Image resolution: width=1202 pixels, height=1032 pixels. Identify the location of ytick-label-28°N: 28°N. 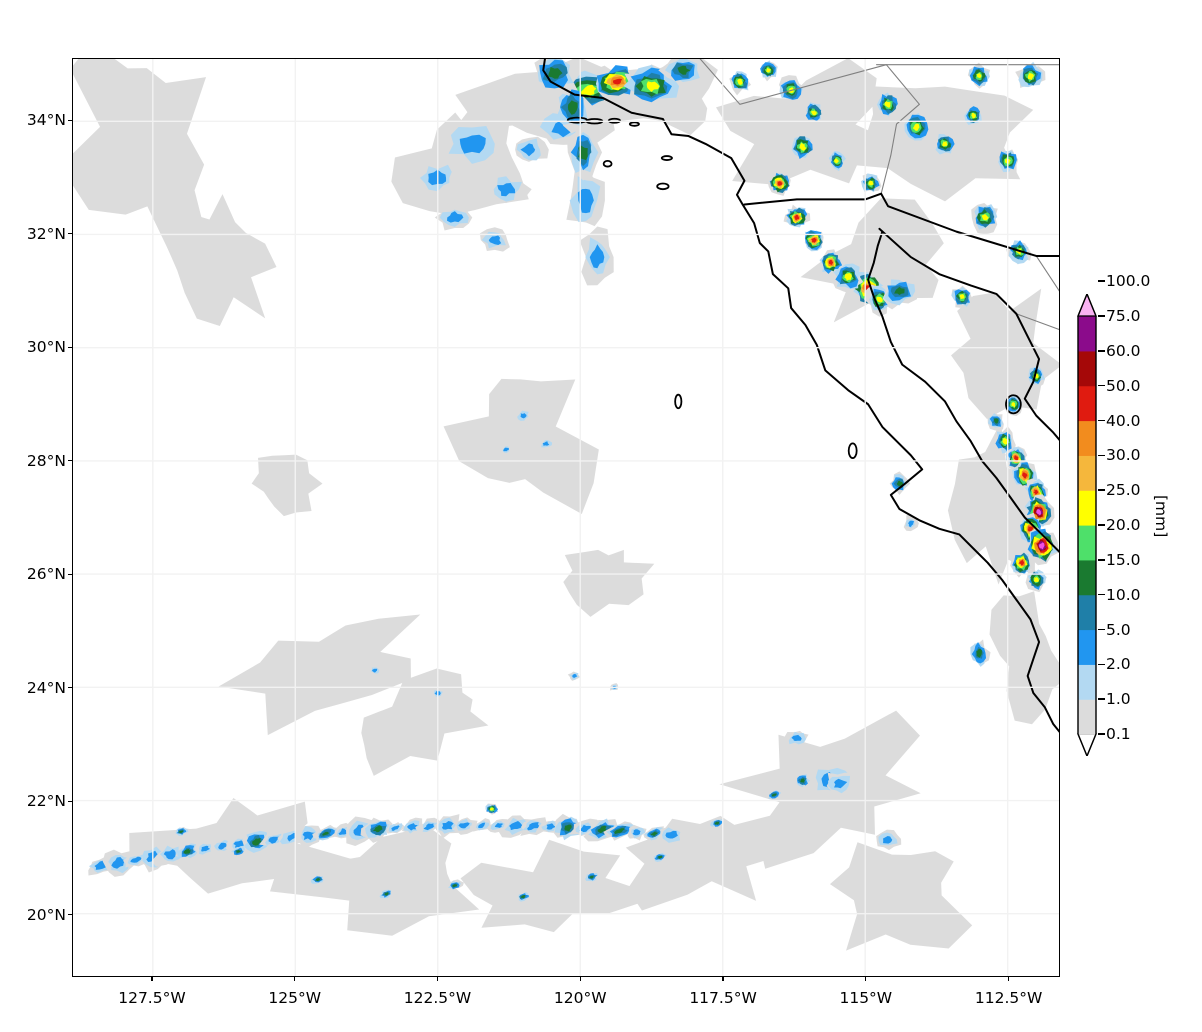
(46, 460).